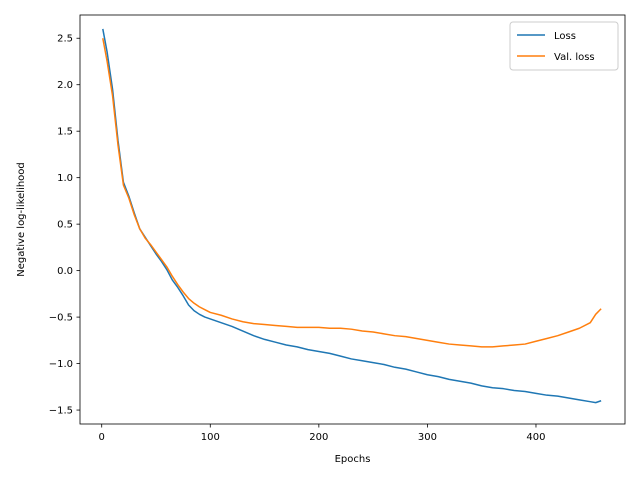  I want to click on x-tick-label: 100, so click(210, 437).